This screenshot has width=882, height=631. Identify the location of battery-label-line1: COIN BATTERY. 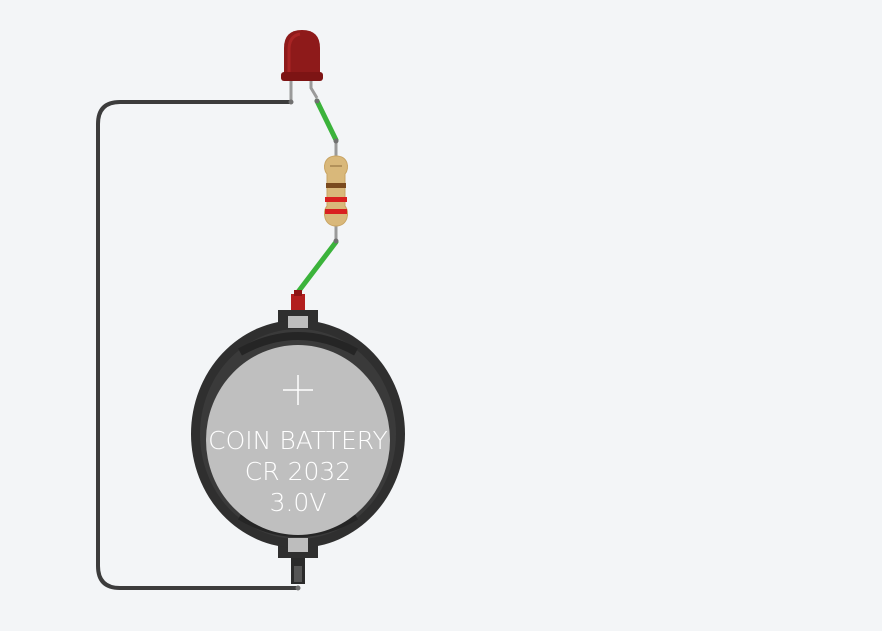
(298, 440).